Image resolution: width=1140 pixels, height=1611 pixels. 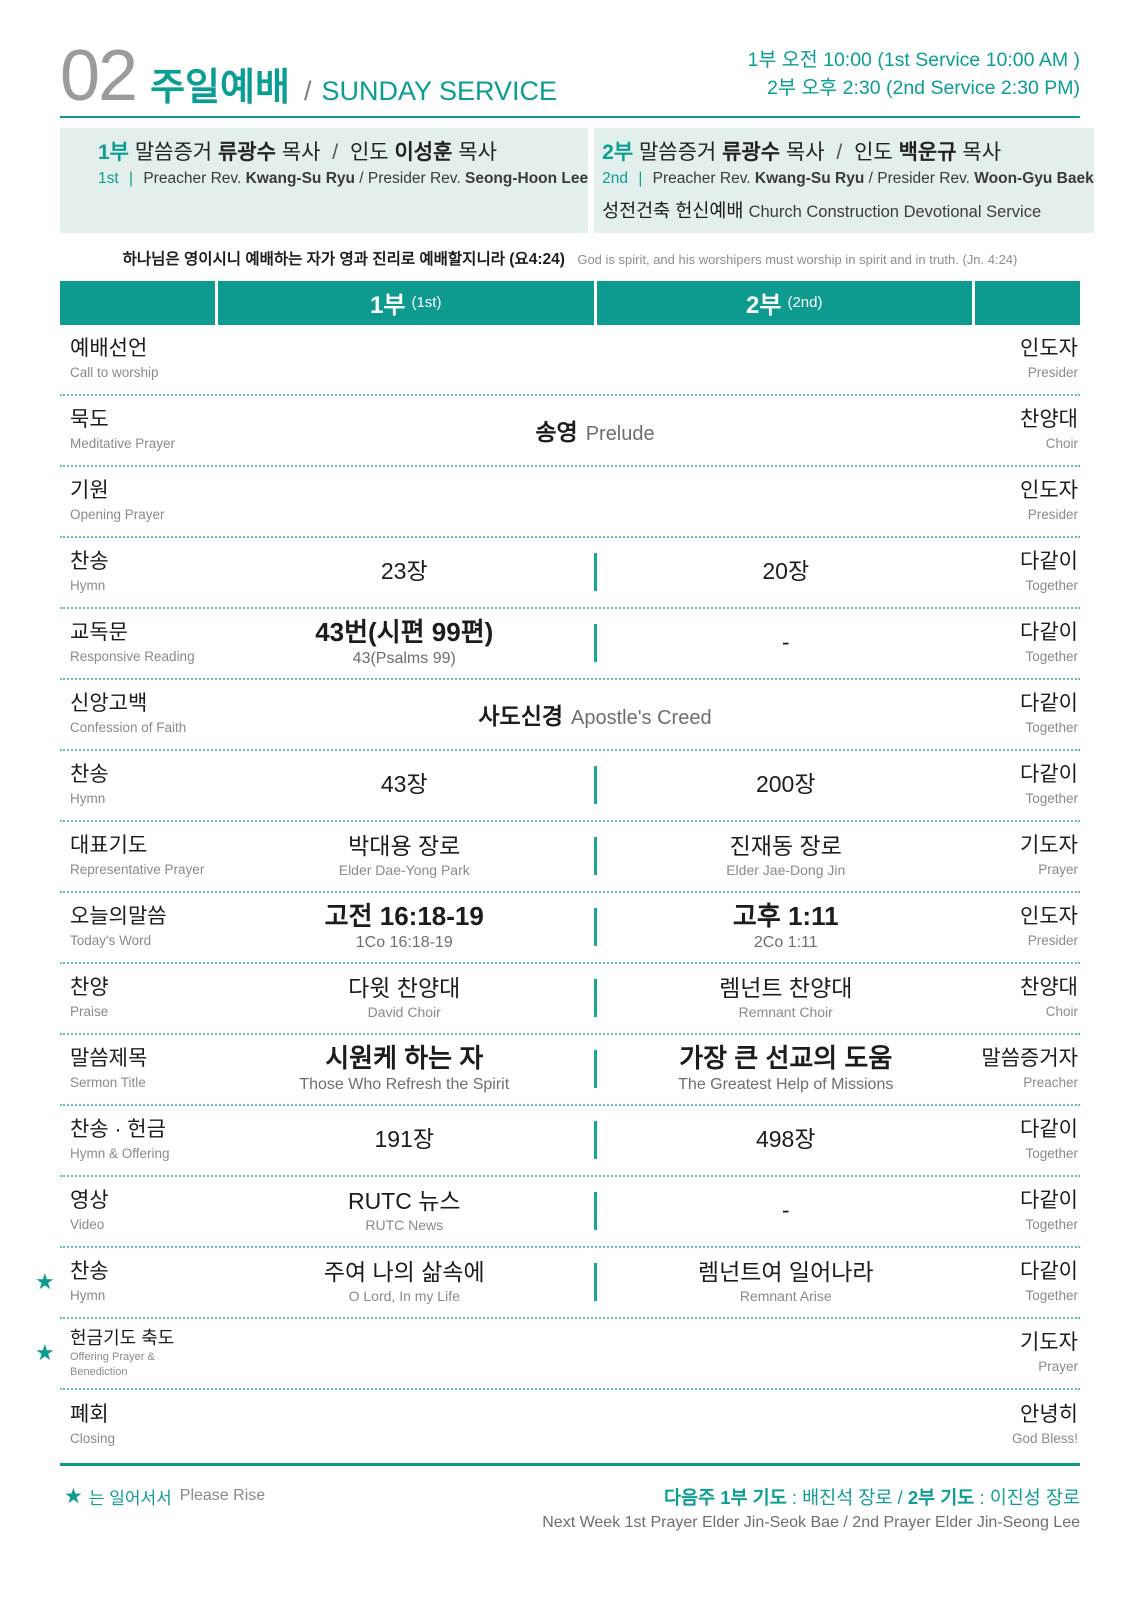 What do you see at coordinates (913, 60) in the screenshot?
I see `service-time-first: 1부 오전 10:00 (1st Service 10:00 AM )` at bounding box center [913, 60].